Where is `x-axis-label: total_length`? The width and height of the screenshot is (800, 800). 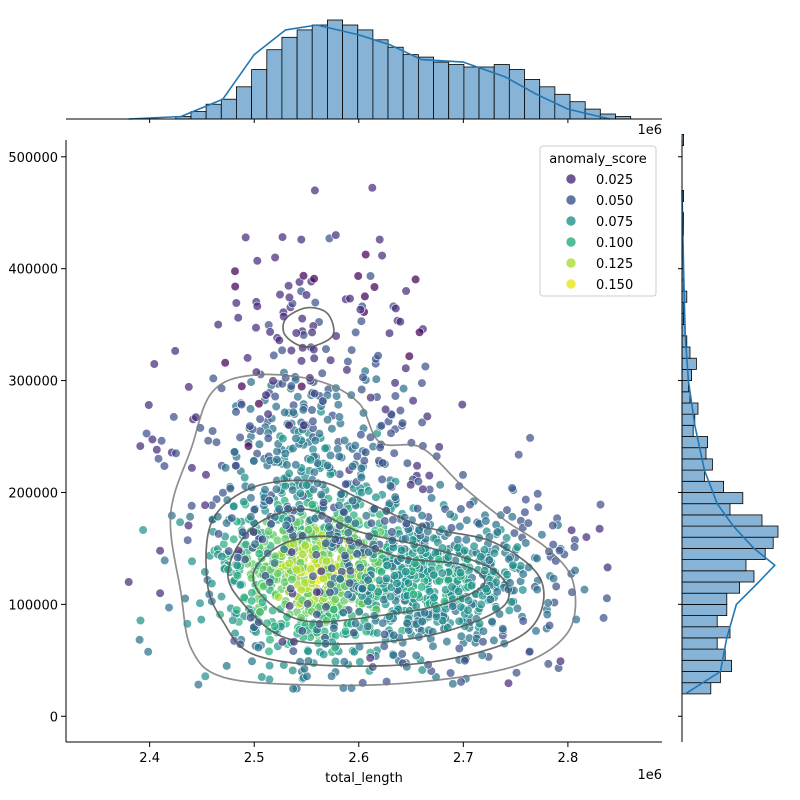 x-axis-label: total_length is located at coordinates (364, 778).